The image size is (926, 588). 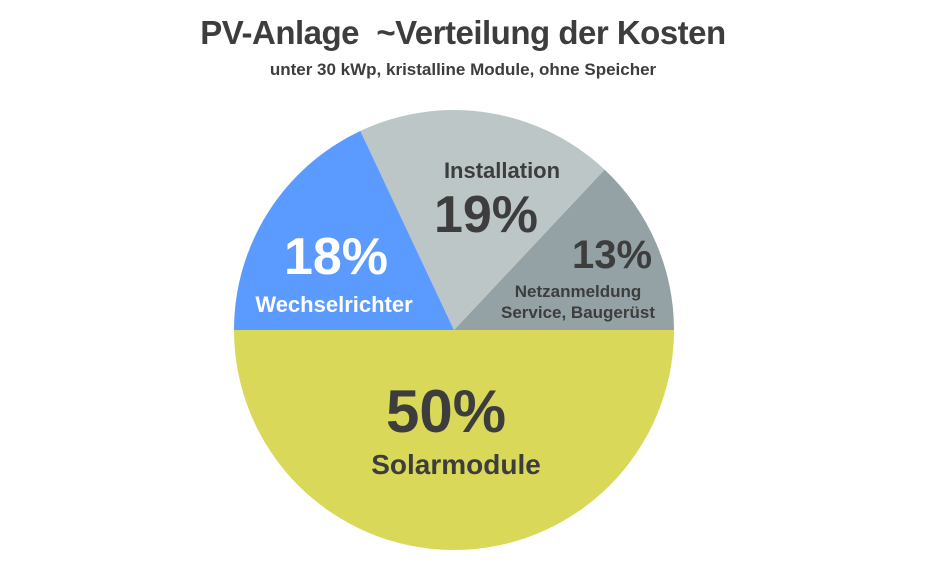 What do you see at coordinates (578, 312) in the screenshot?
I see `slice-label-service-baugerüst: Service, Baugerüst` at bounding box center [578, 312].